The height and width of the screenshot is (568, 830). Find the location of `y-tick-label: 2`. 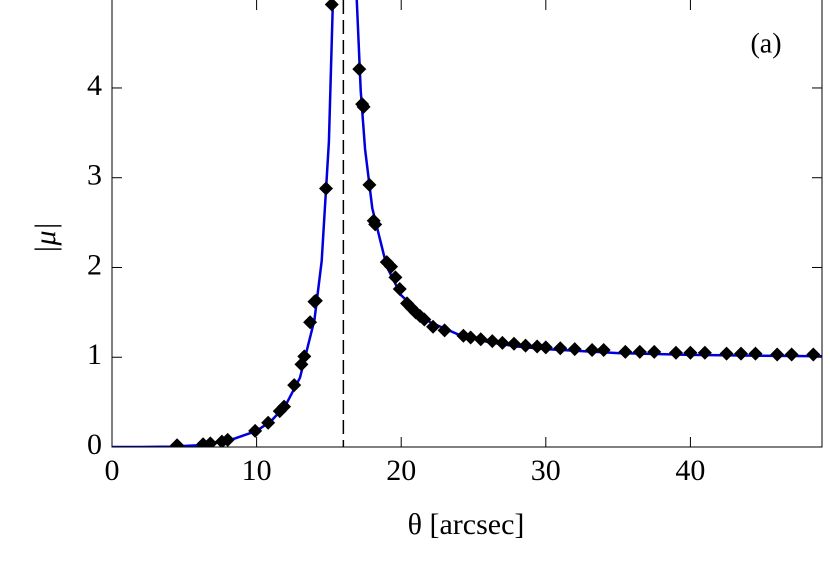

y-tick-label: 2 is located at coordinates (94, 264).